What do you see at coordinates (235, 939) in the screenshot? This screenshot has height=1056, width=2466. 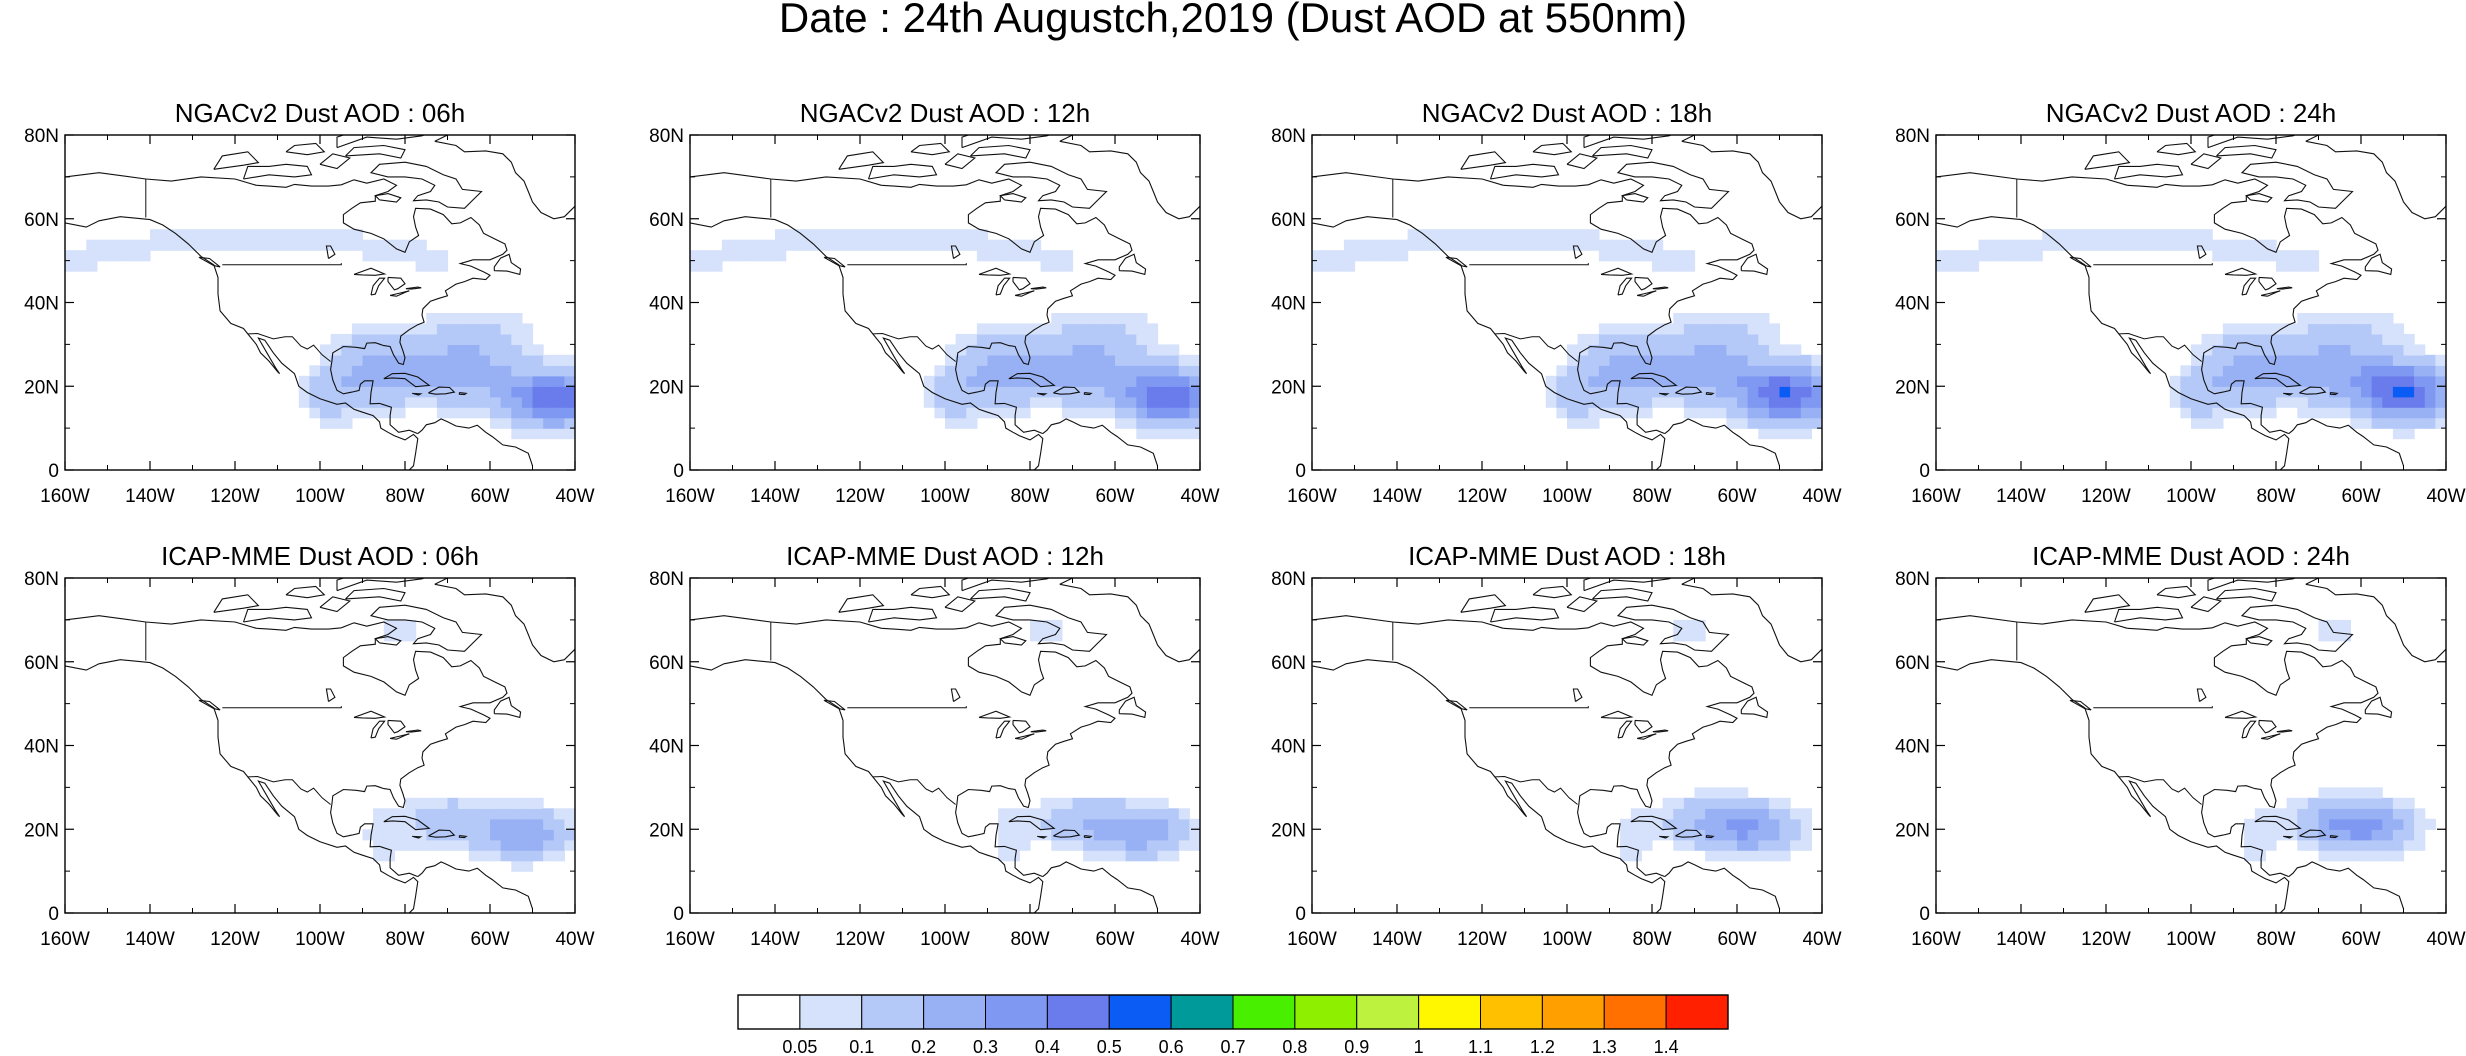 I see `lon-tick-label: 120W` at bounding box center [235, 939].